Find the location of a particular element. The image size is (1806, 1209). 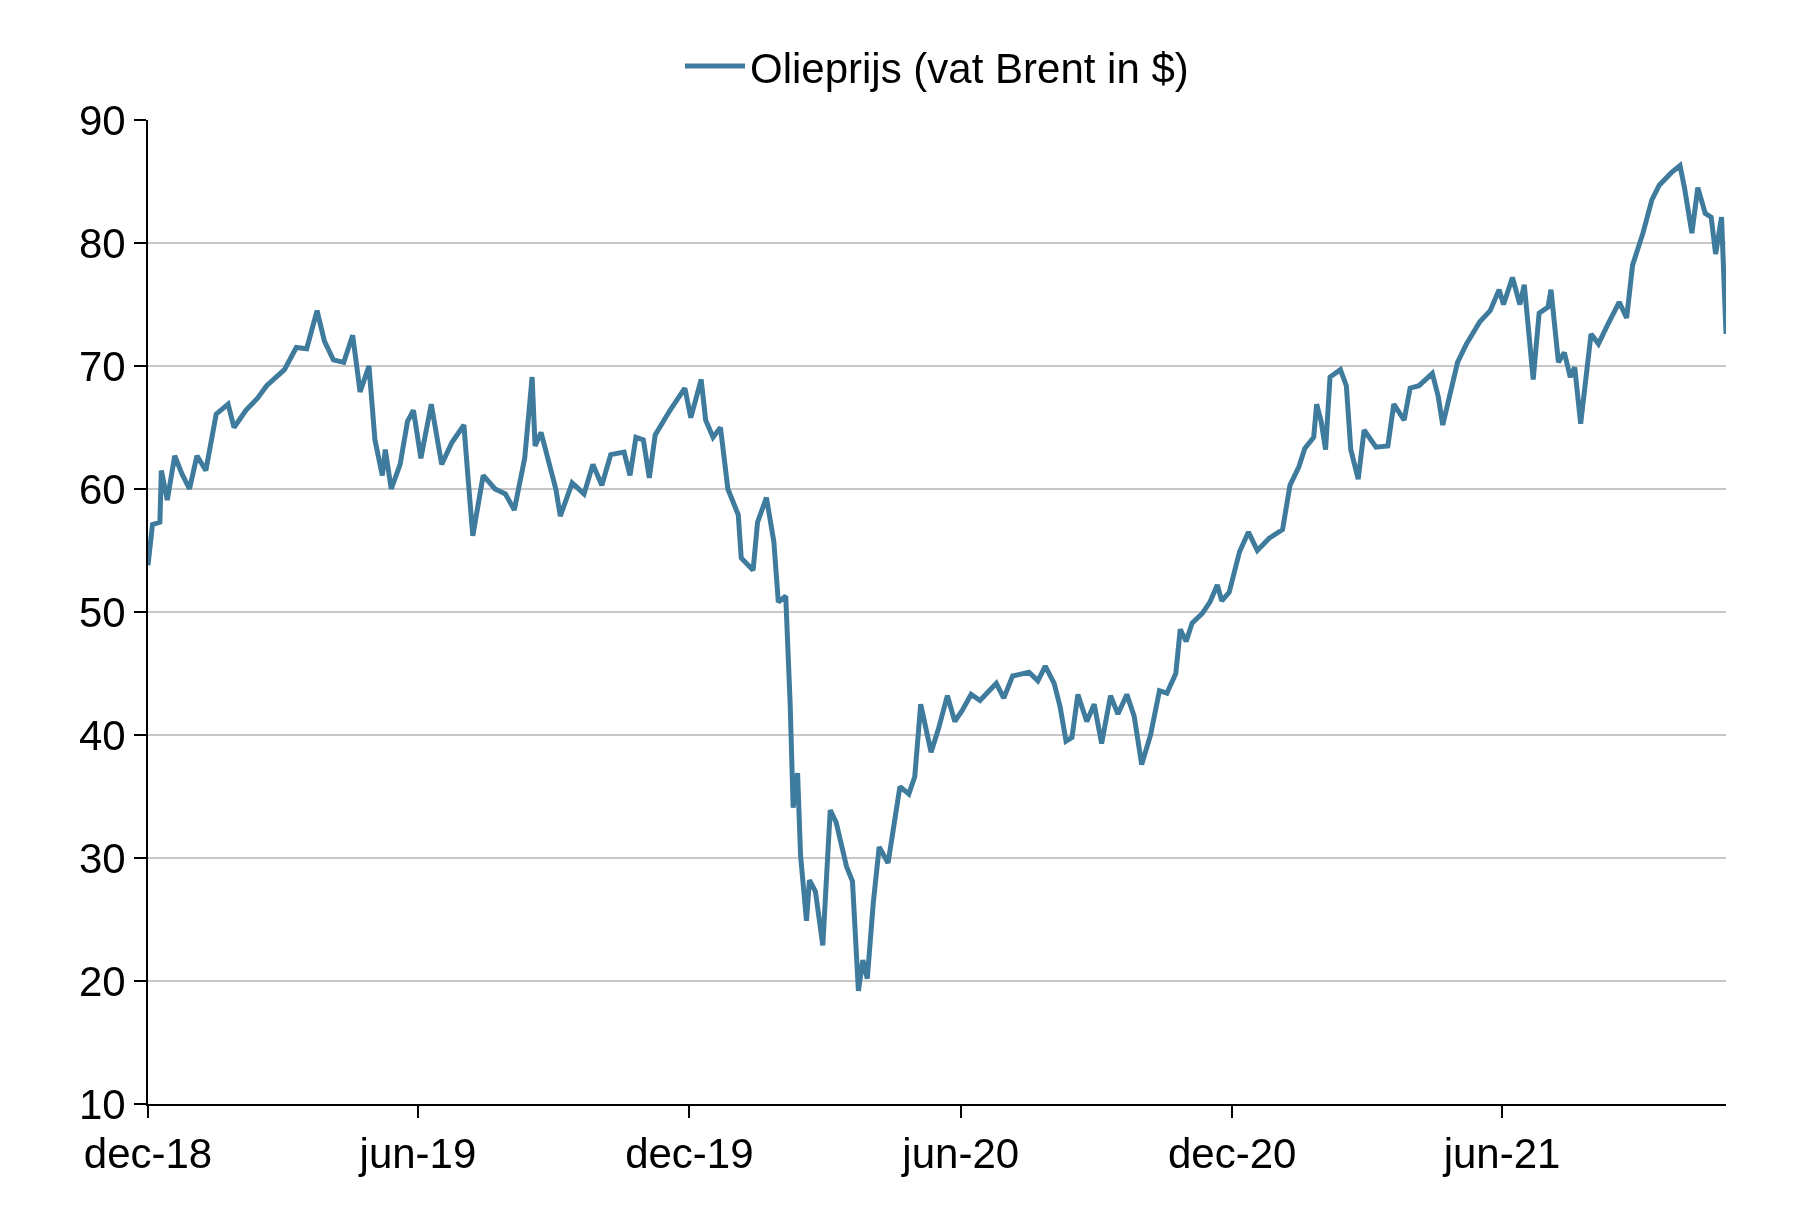

x-tick-label: dec-18 is located at coordinates (148, 1154).